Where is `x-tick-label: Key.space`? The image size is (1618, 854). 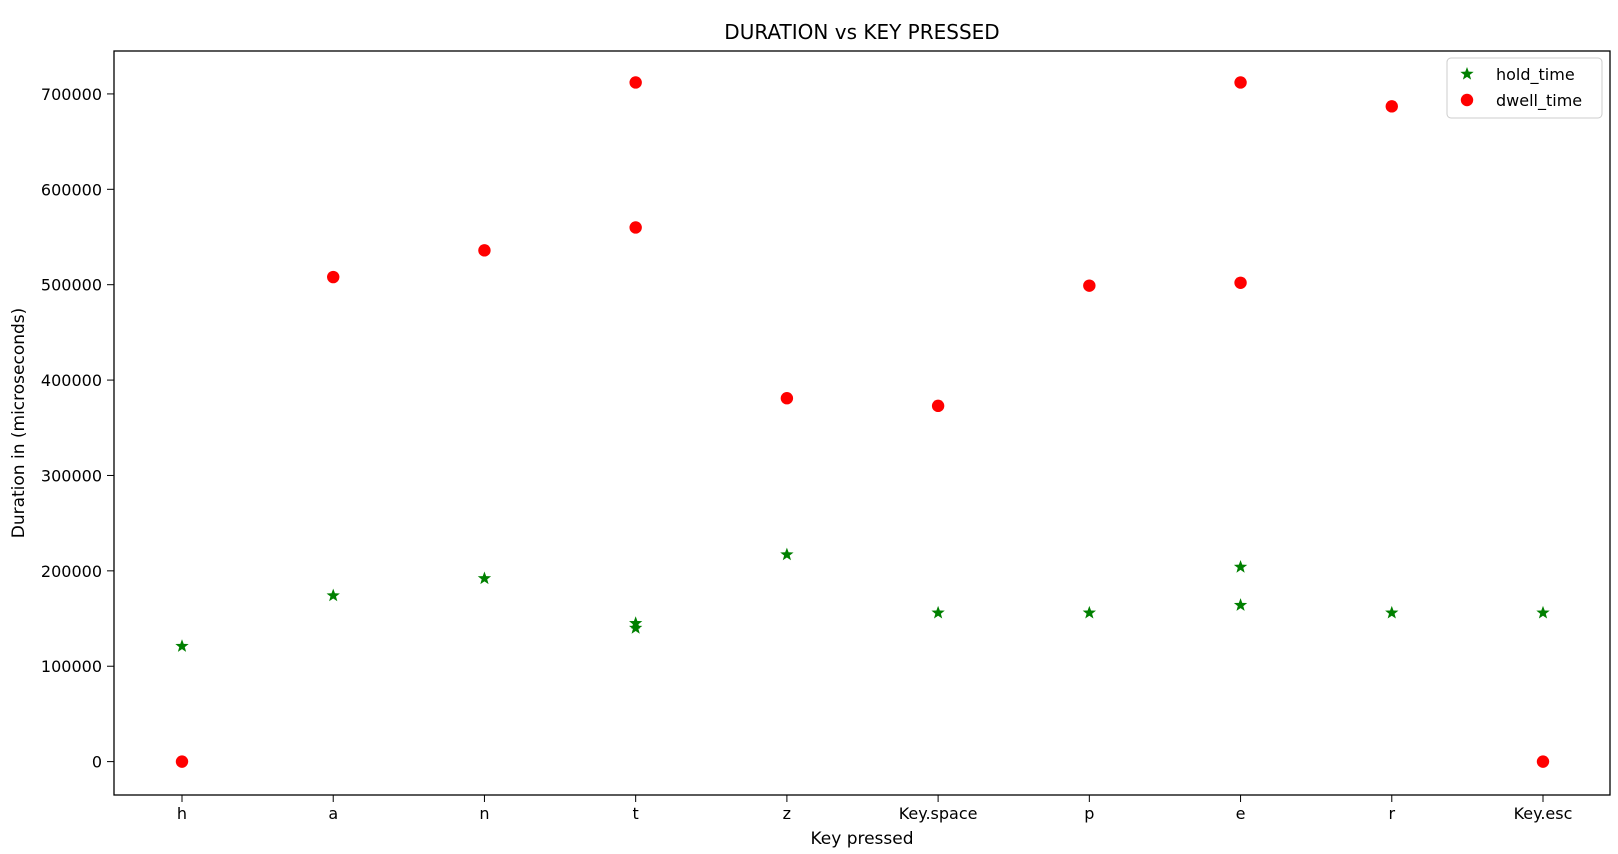 x-tick-label: Key.space is located at coordinates (938, 813).